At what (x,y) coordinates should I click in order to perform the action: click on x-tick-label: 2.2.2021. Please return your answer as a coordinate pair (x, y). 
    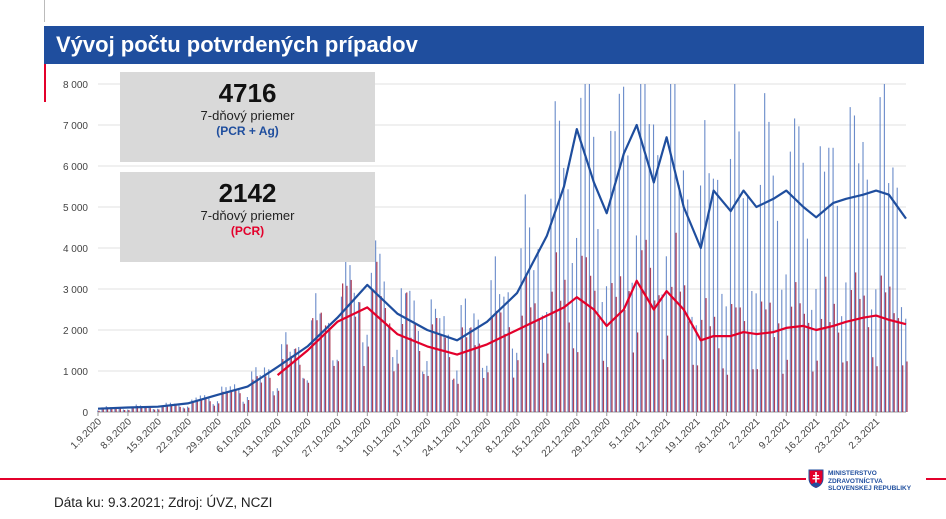
    Looking at the image, I should click on (745, 434).